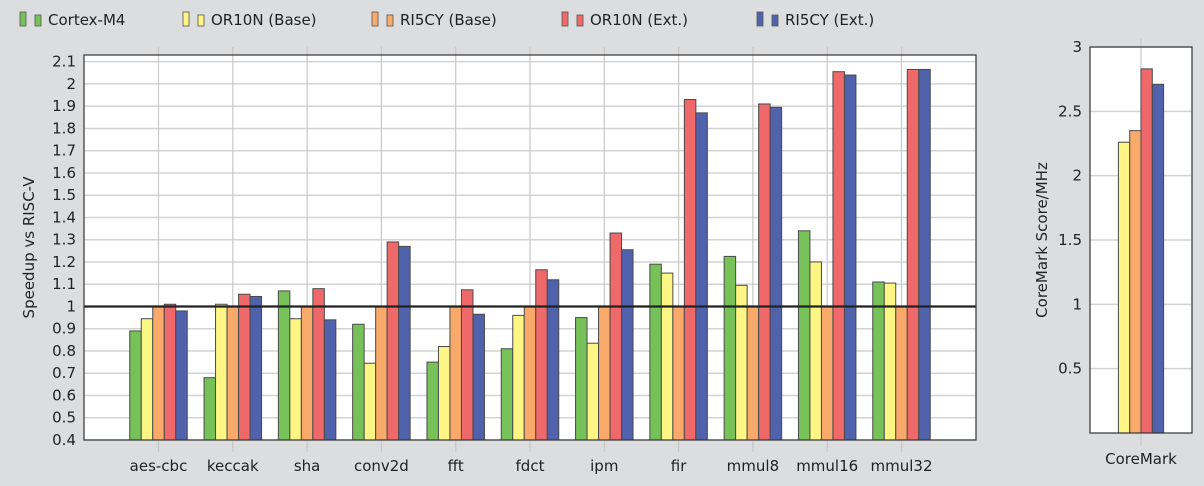 The image size is (1204, 486). Describe the element at coordinates (330, 380) in the screenshot. I see `bar-sha-ri5cy-ext-` at that location.